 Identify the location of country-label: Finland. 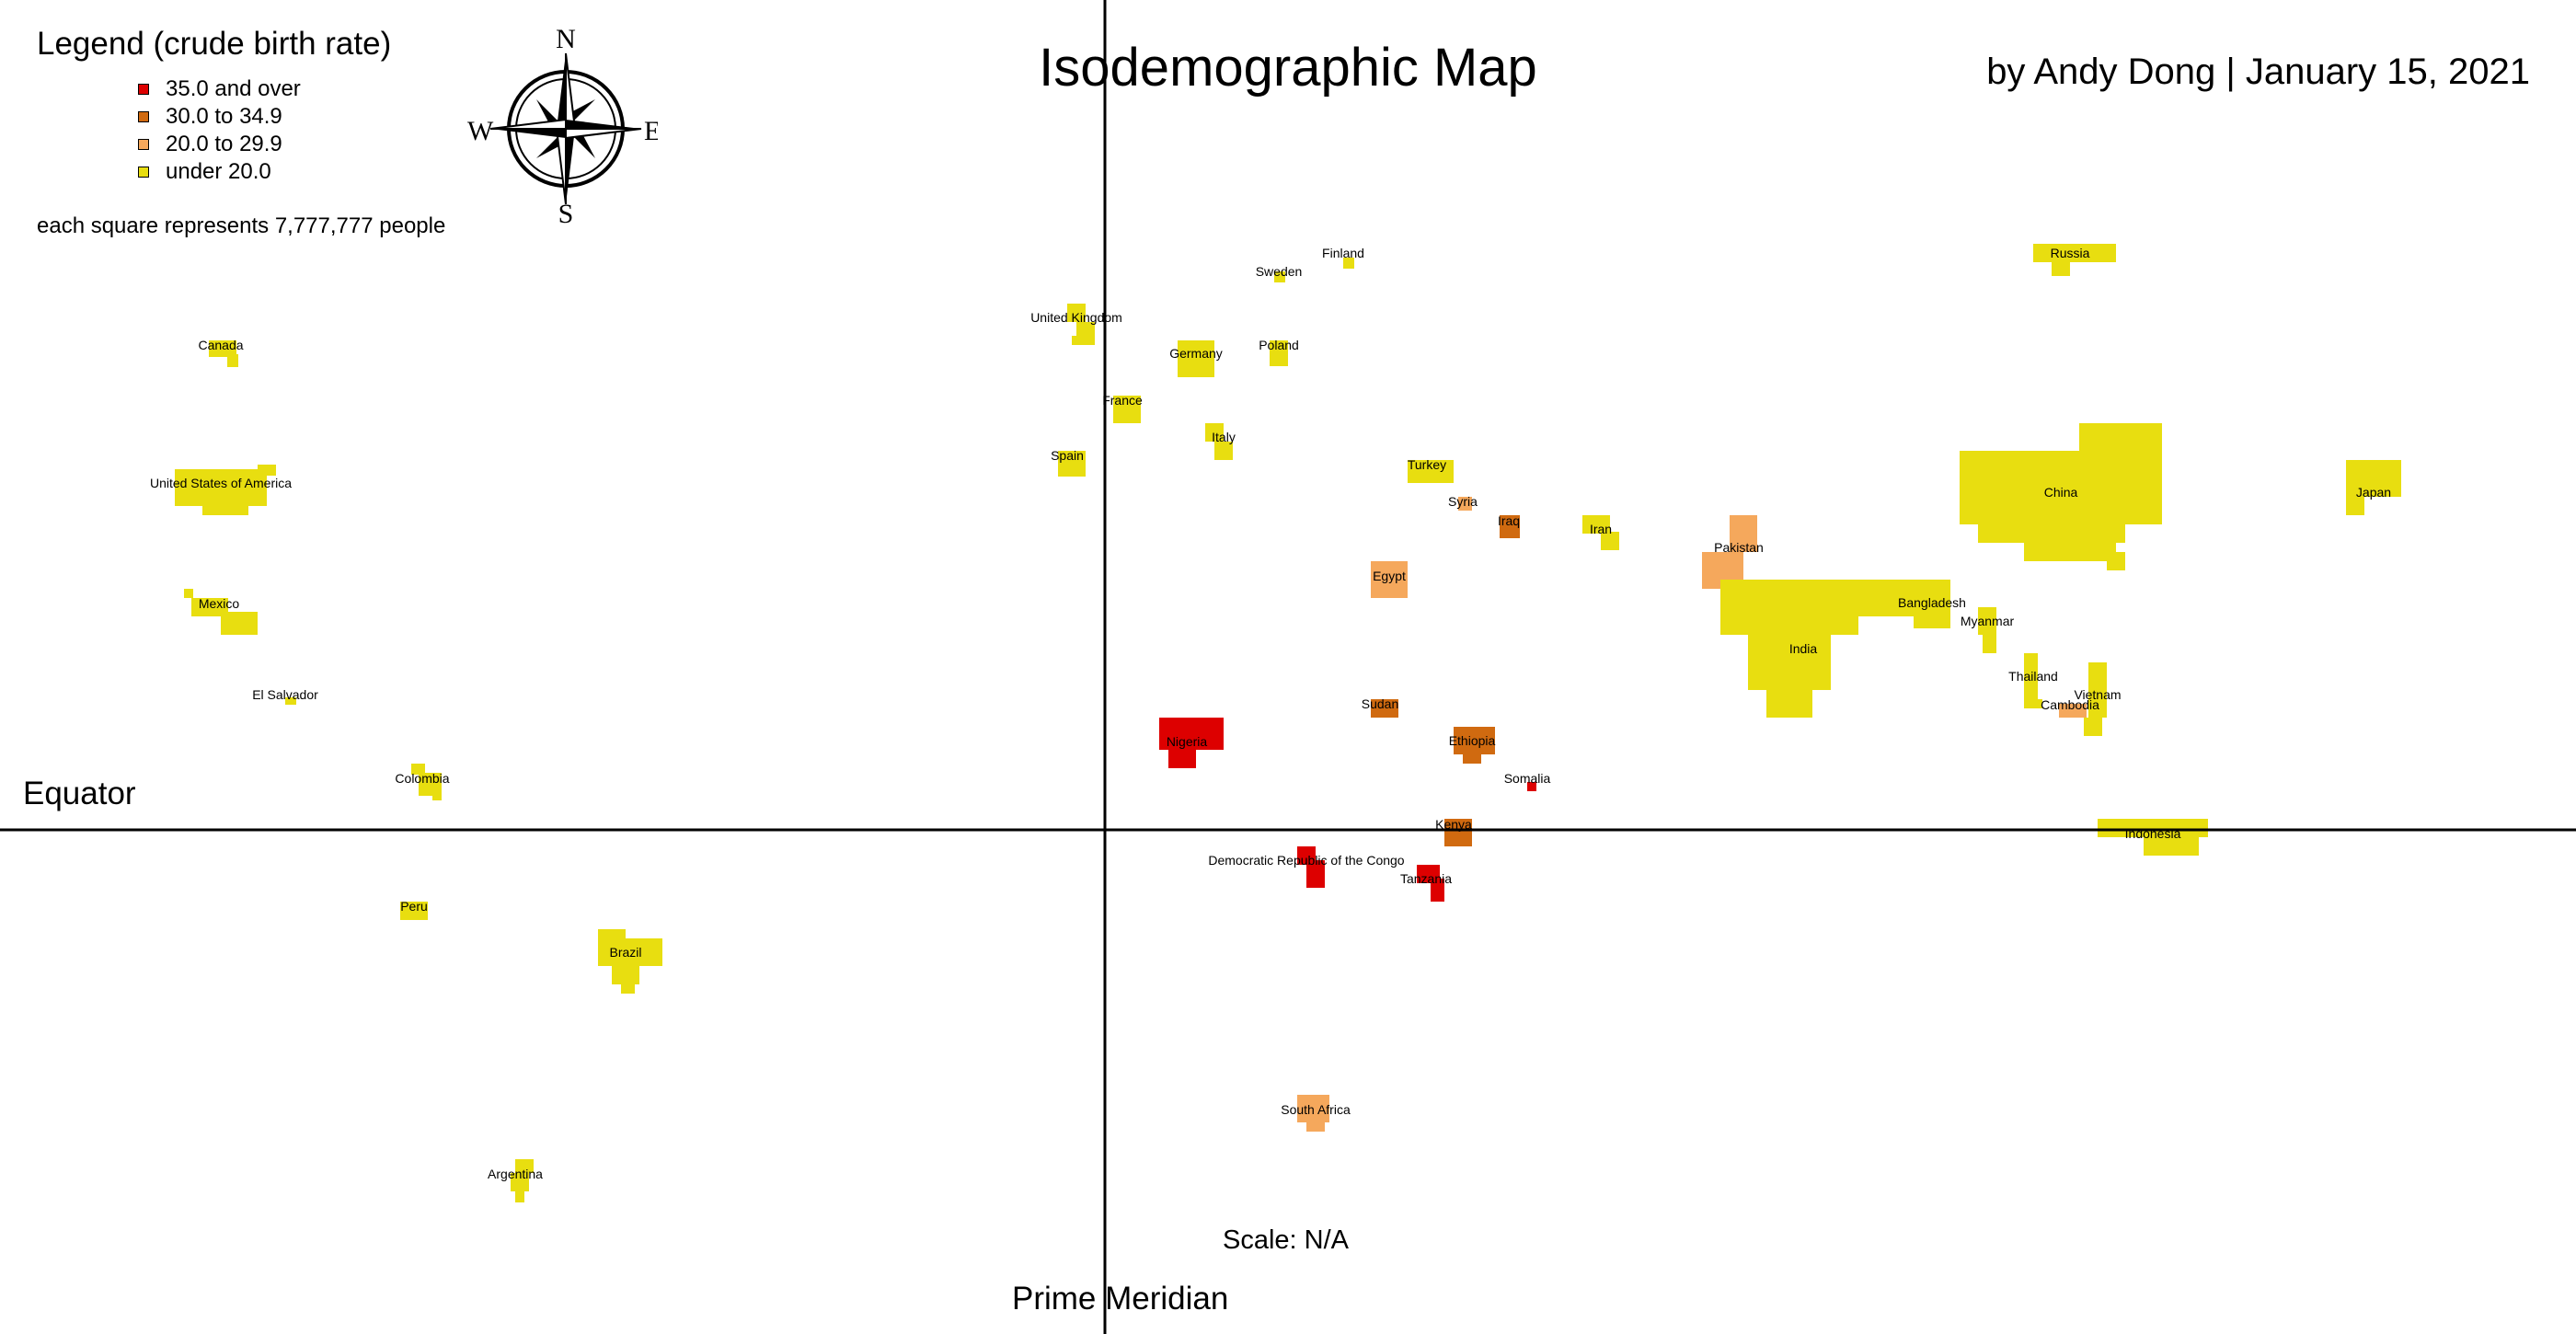
(1343, 253).